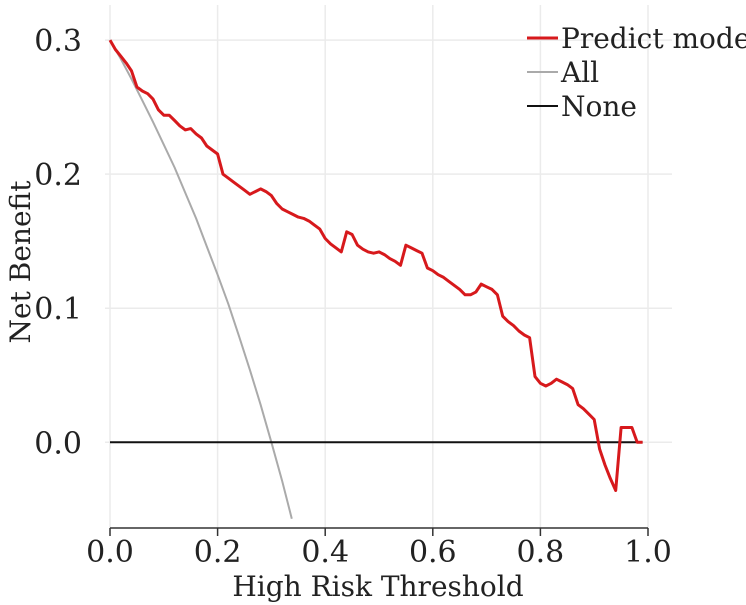 The width and height of the screenshot is (746, 605). What do you see at coordinates (58, 41) in the screenshot?
I see `y-tick-label: 0.3` at bounding box center [58, 41].